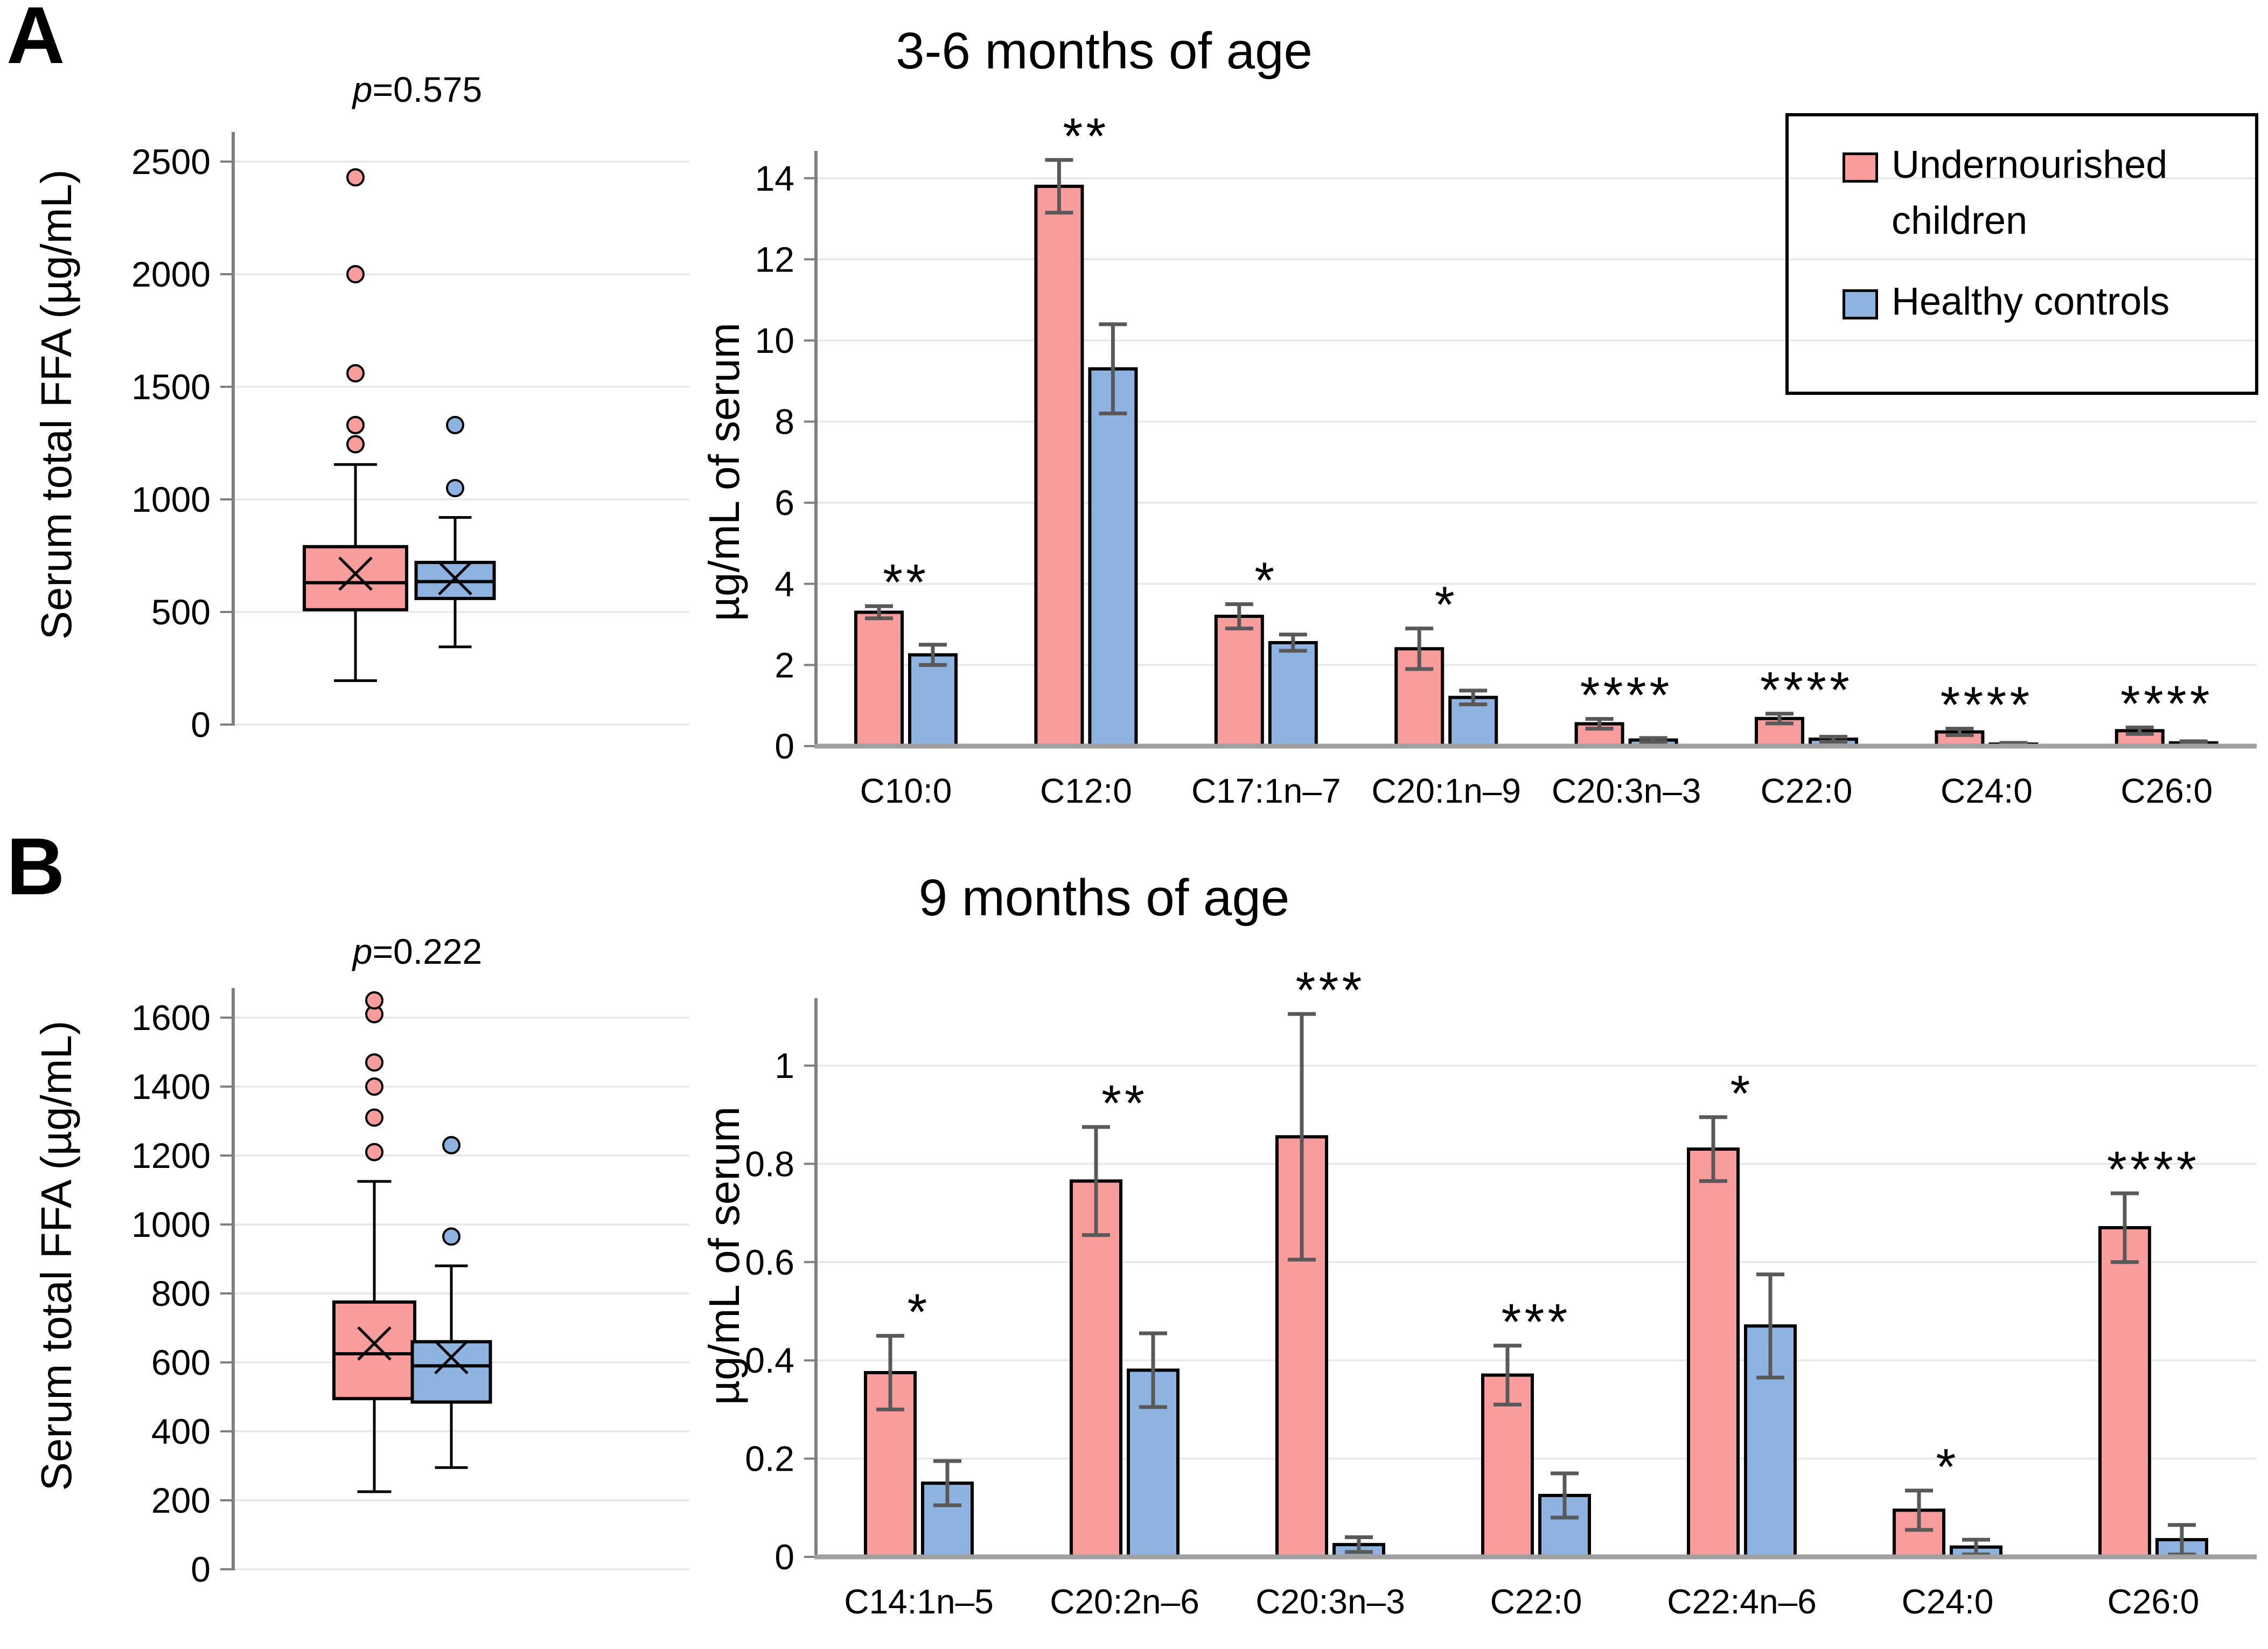 This screenshot has height=1649, width=2268. I want to click on y-tick-label: 8, so click(784, 422).